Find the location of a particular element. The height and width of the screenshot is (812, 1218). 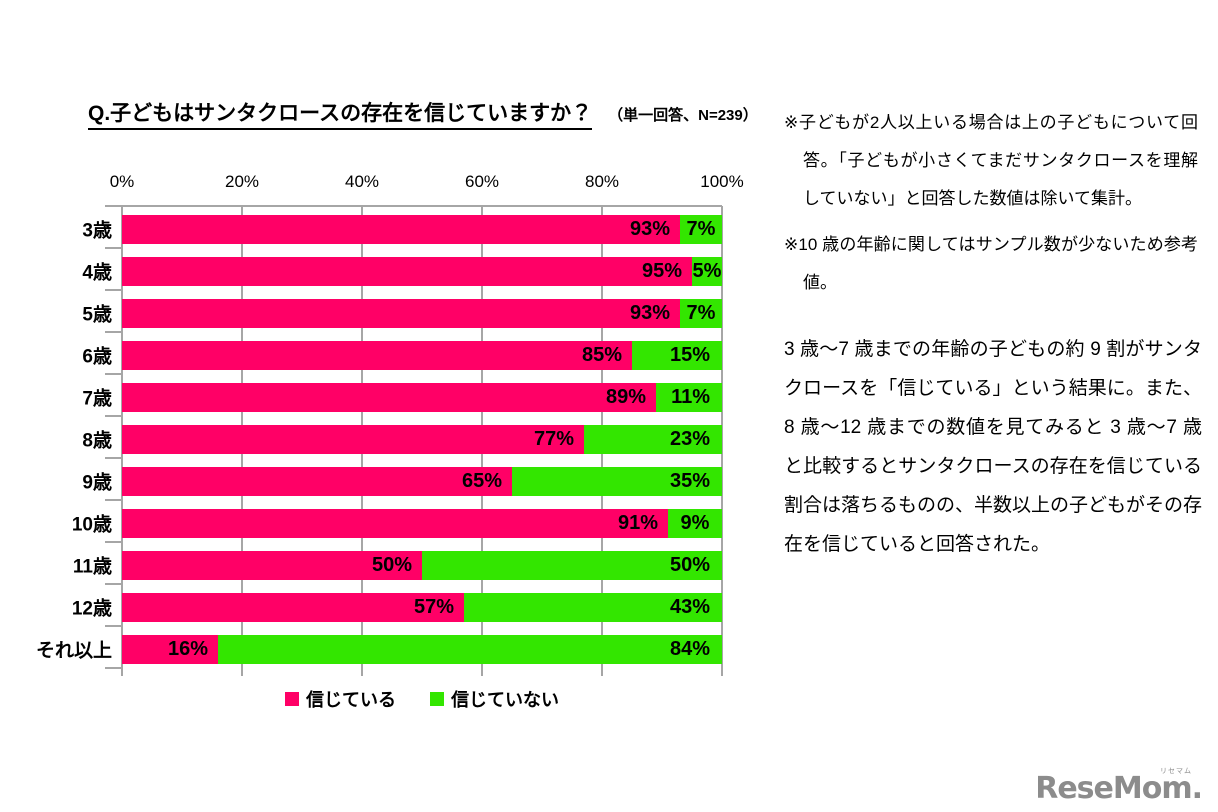

bar-row: 9歳 65% 35% is located at coordinates (402, 481).